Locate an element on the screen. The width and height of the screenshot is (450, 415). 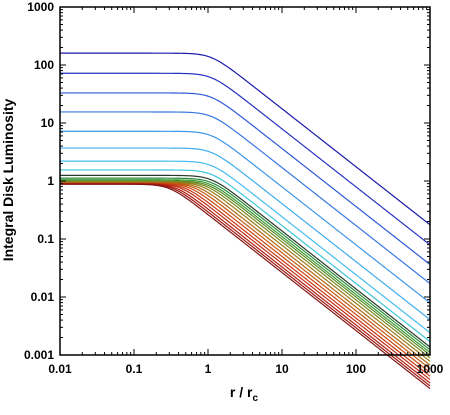
y-tick-label: 0.001 is located at coordinates (39, 355).